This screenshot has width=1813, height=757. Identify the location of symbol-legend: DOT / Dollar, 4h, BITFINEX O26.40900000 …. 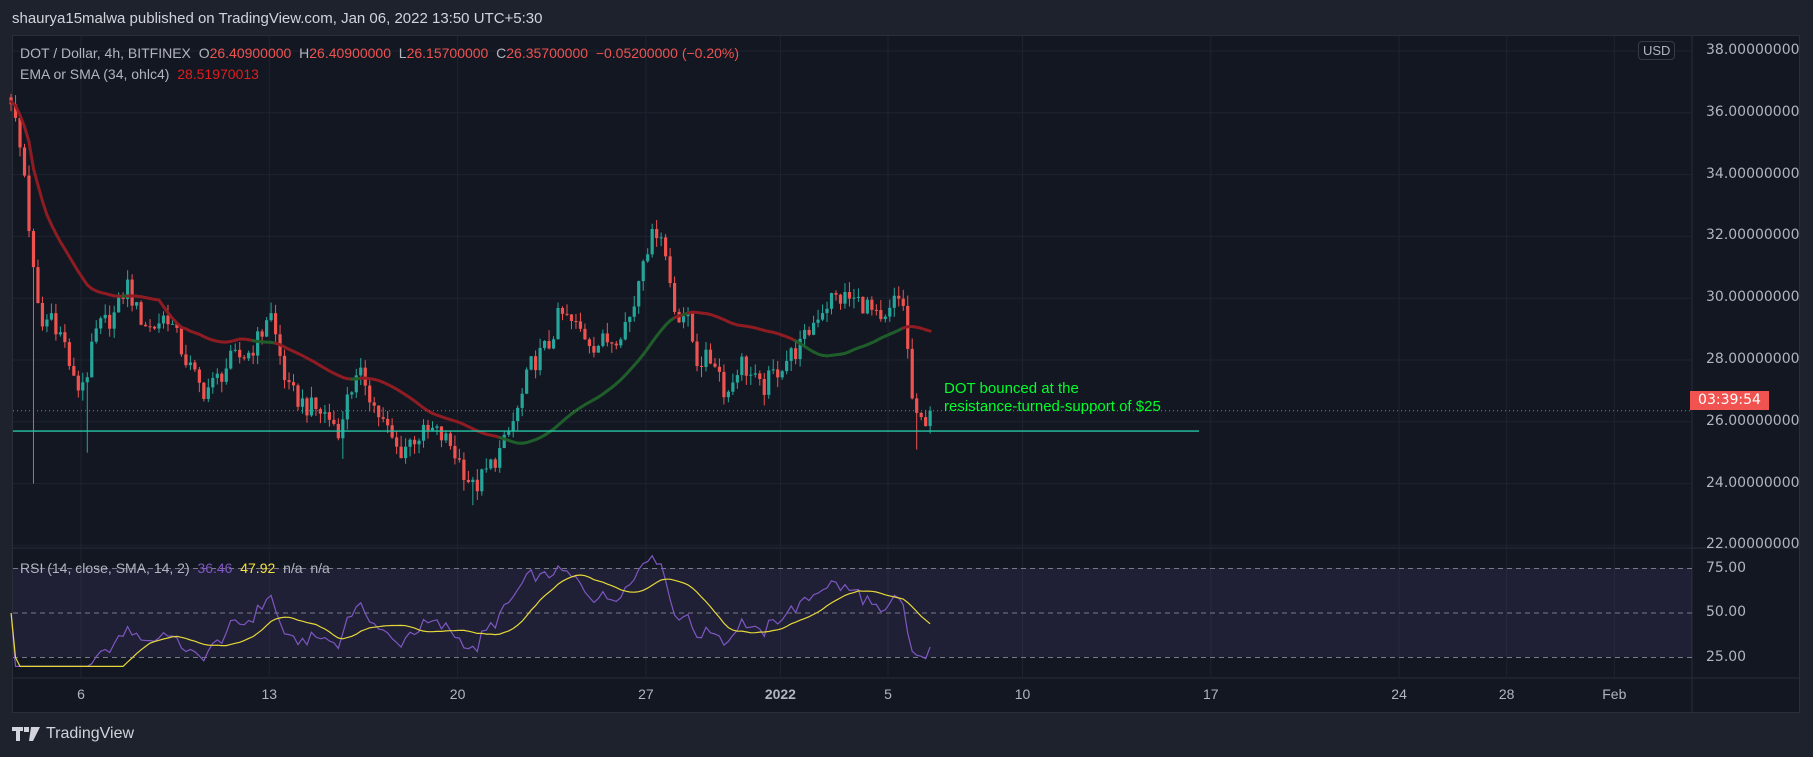
(379, 53).